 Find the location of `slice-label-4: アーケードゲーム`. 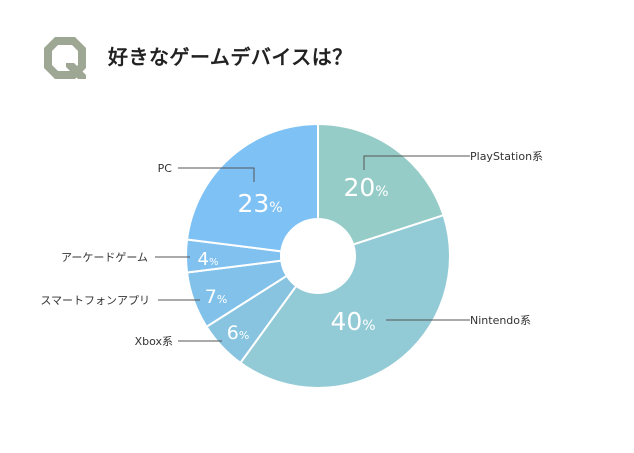

slice-label-4: アーケードゲーム is located at coordinates (104, 257).